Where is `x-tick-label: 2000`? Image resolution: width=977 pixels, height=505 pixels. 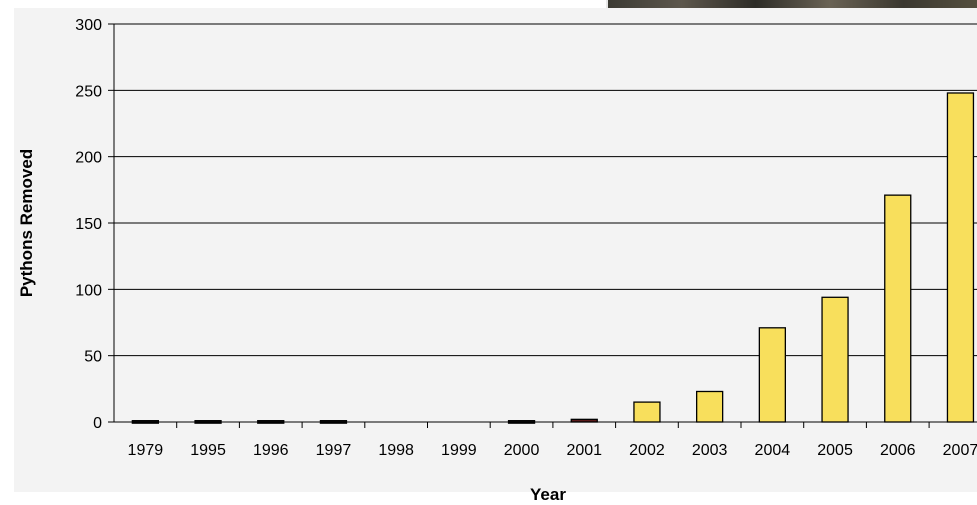 x-tick-label: 2000 is located at coordinates (522, 450).